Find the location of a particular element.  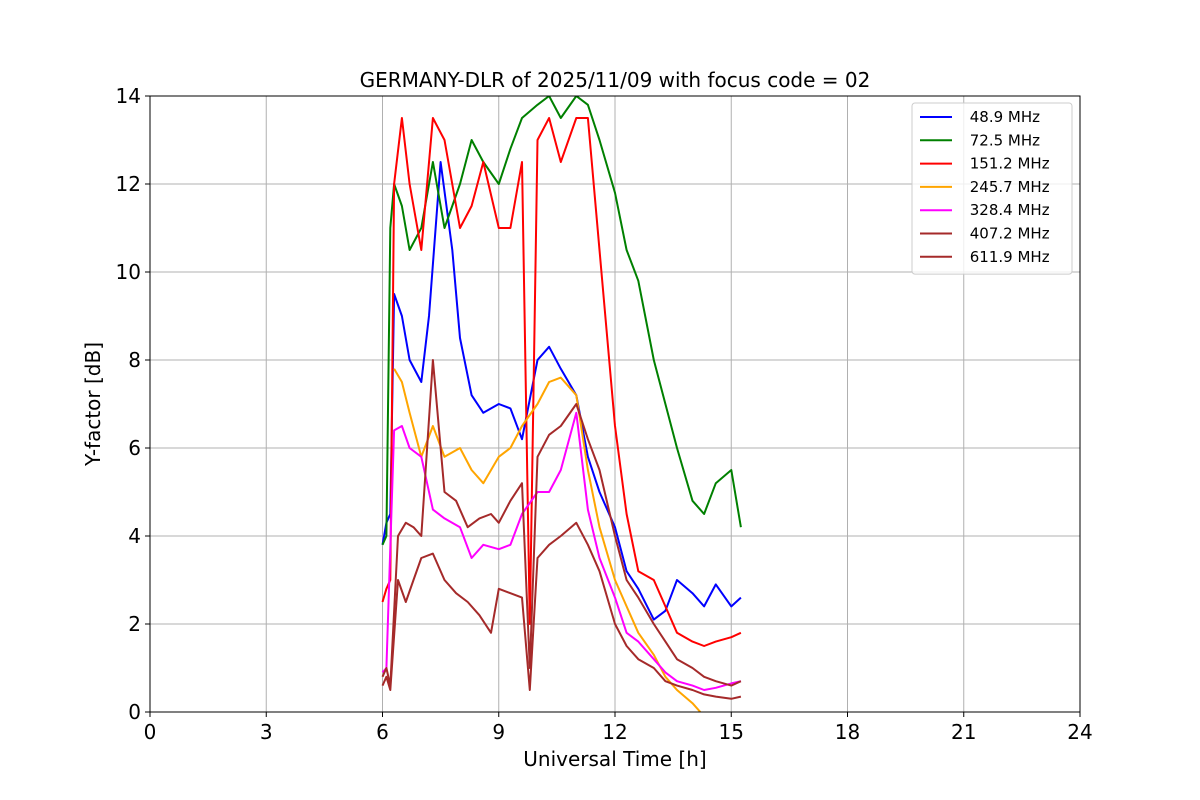

legend-box is located at coordinates (992, 188).